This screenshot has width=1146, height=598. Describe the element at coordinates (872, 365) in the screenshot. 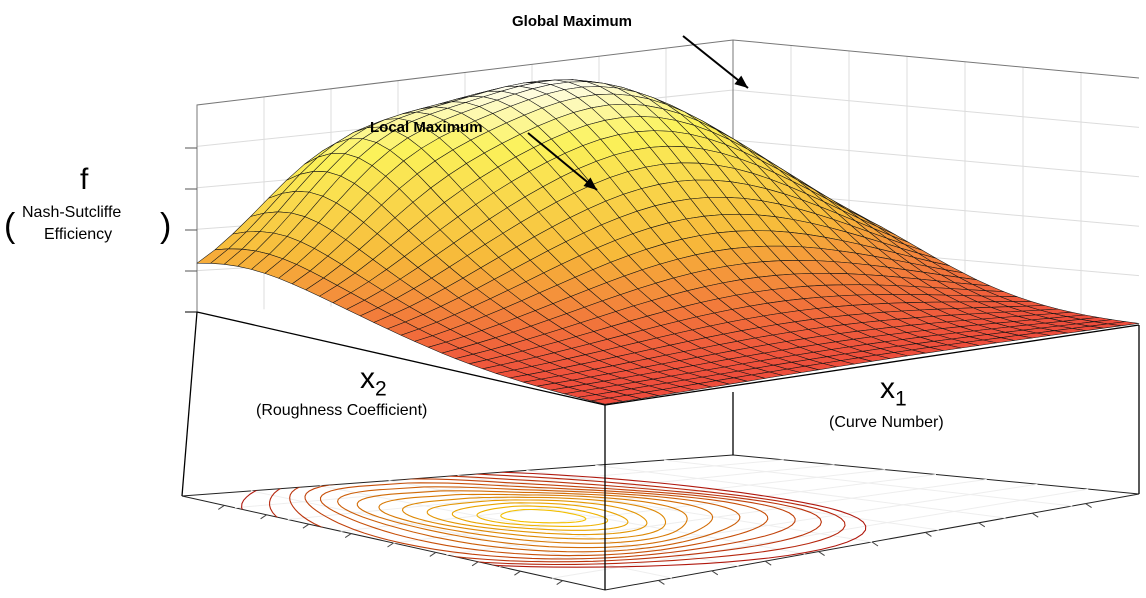

I see `front-right-edge` at that location.